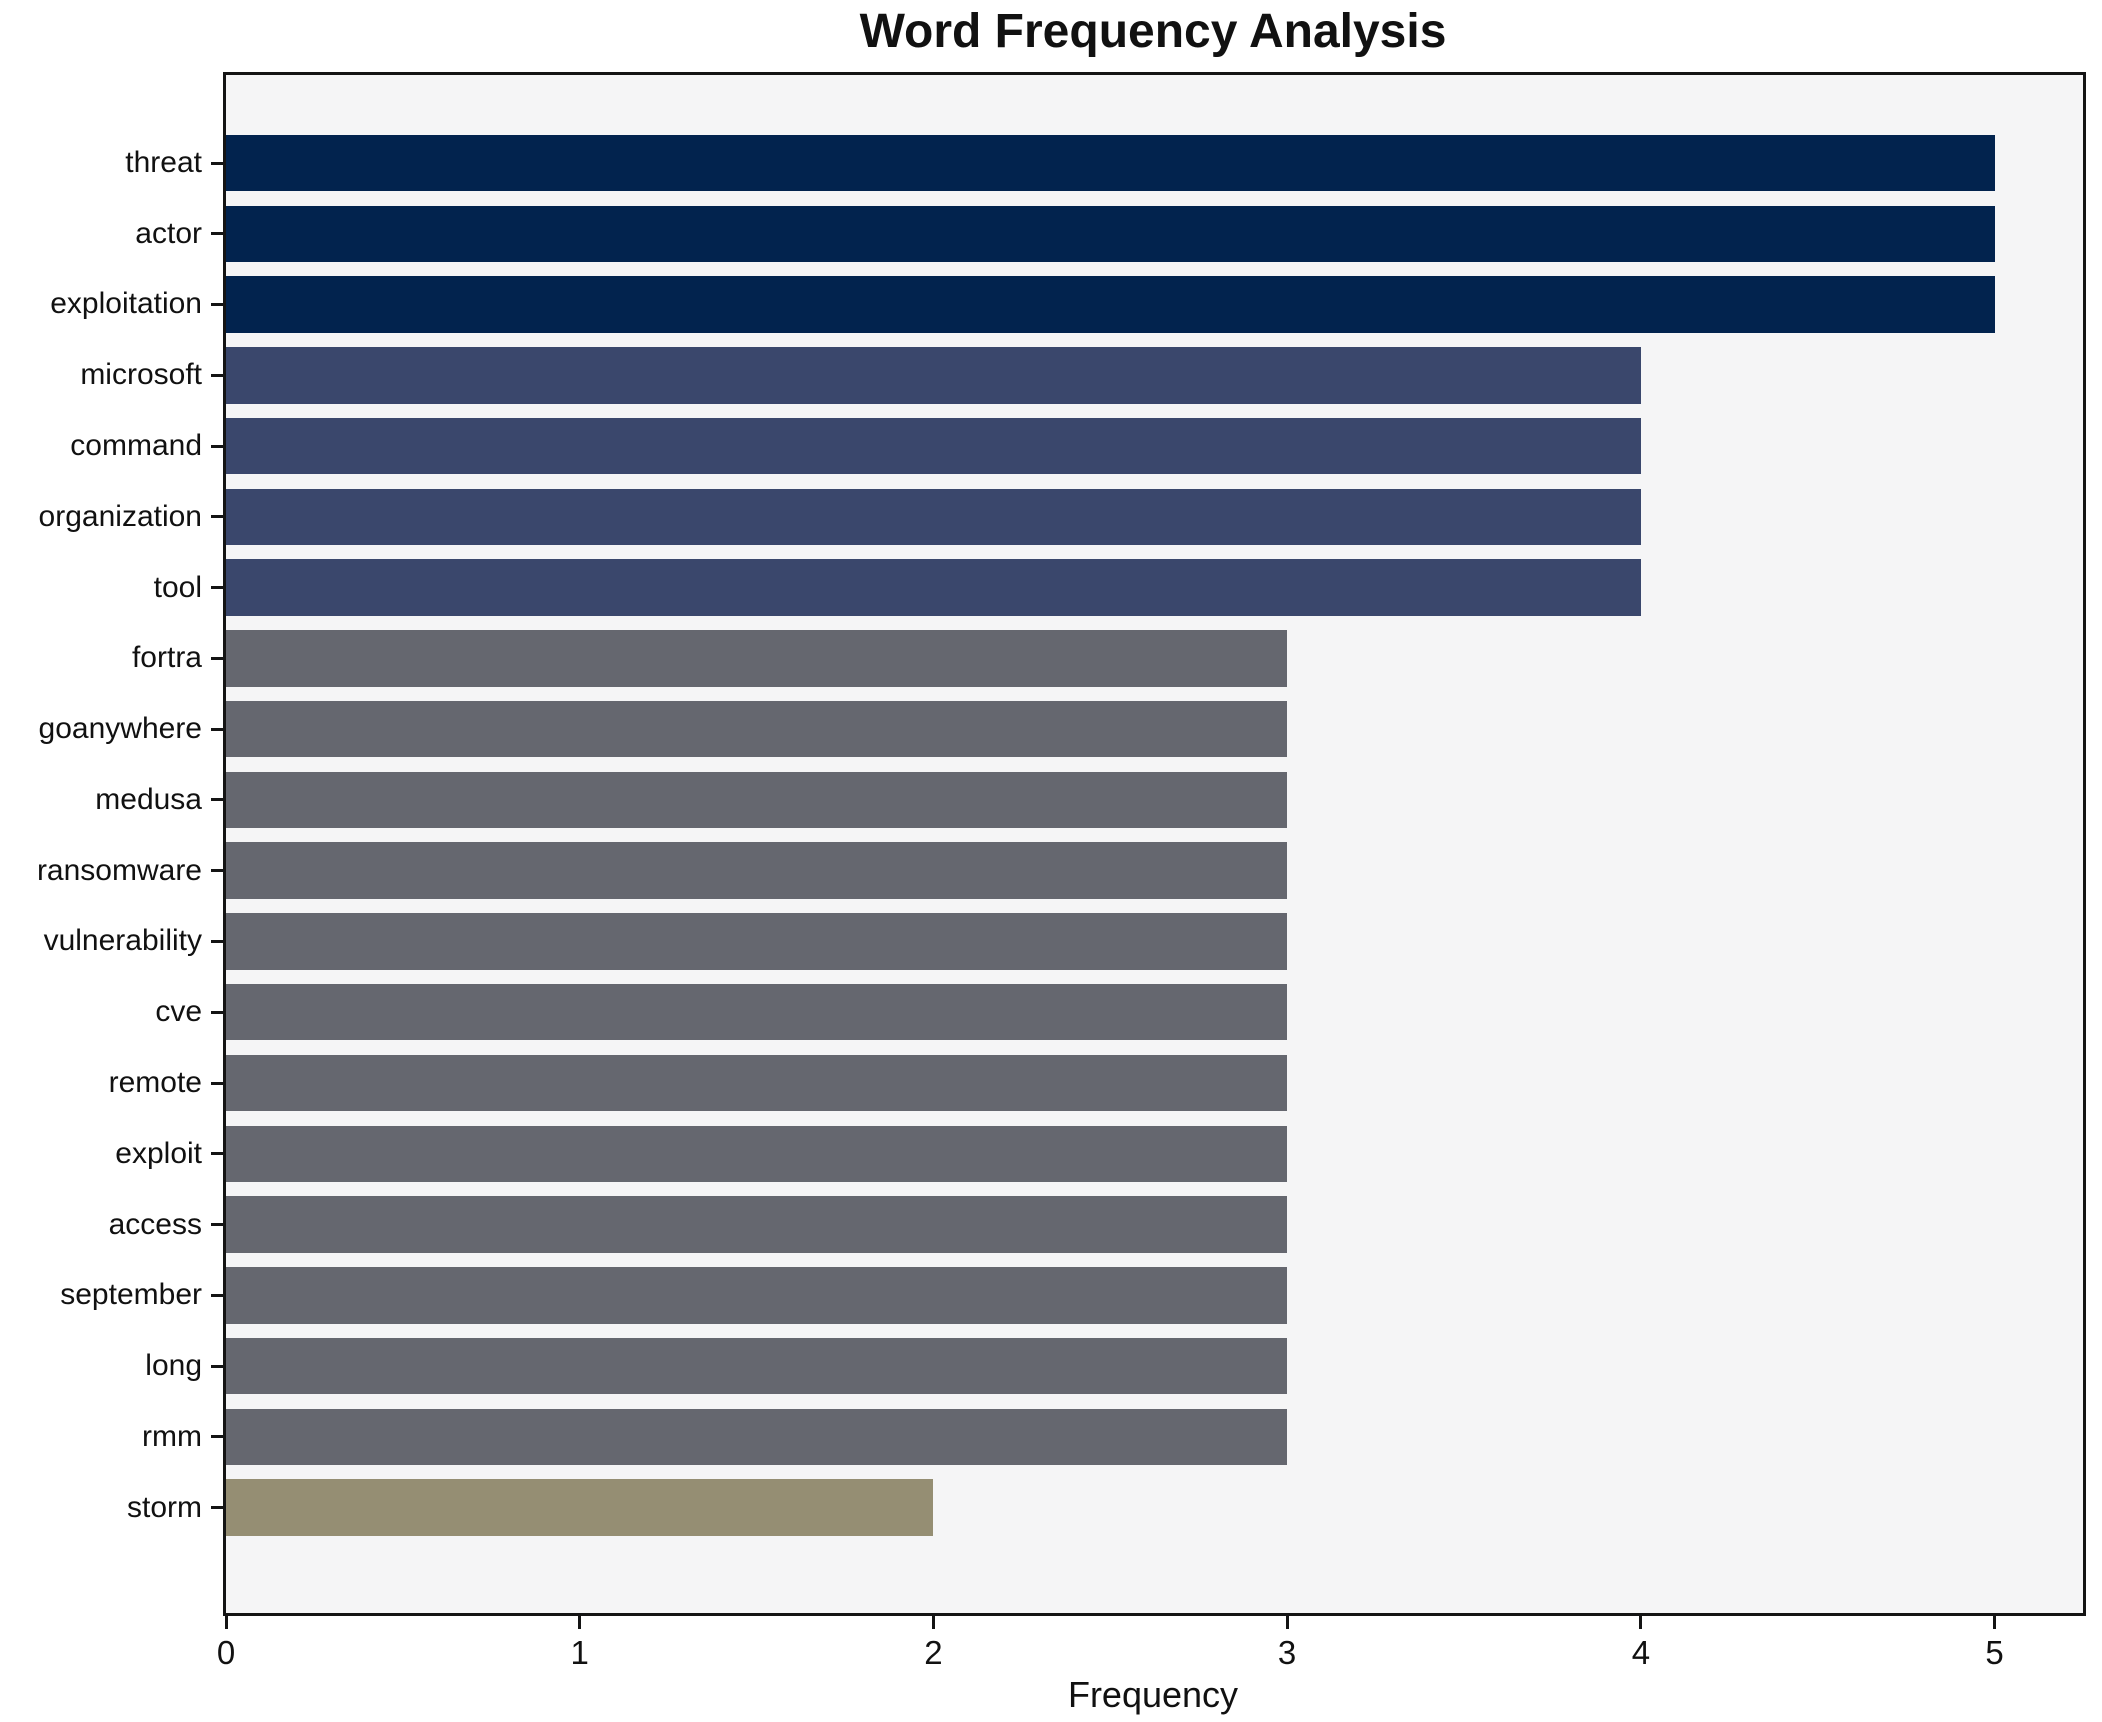 Image resolution: width=2102 pixels, height=1722 pixels. I want to click on x-tick-label-1: 1, so click(579, 1652).